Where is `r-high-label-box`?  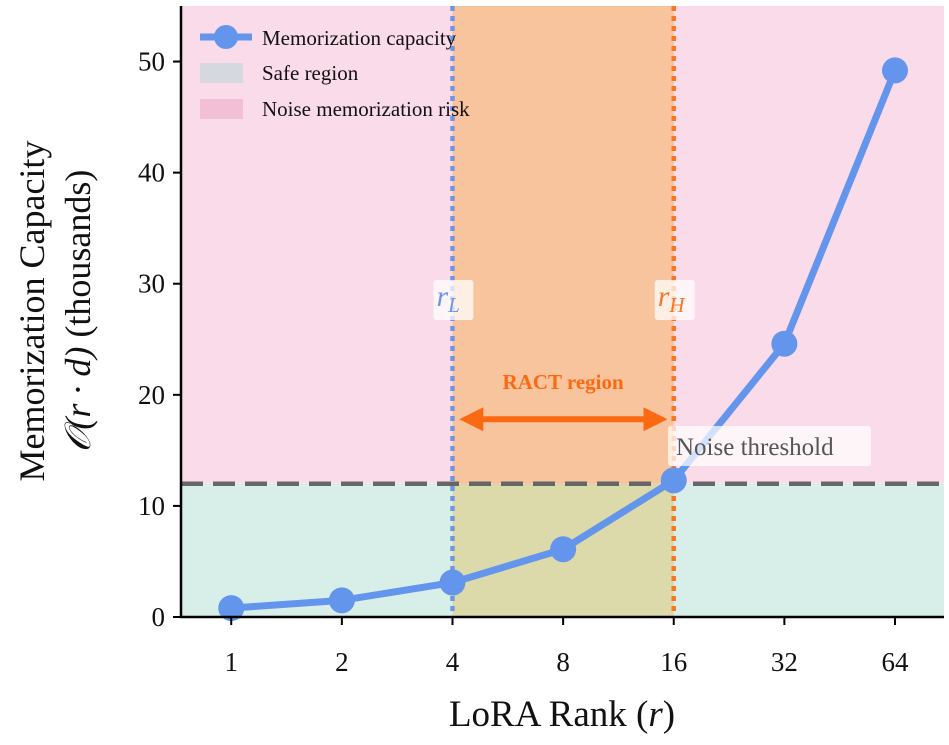
r-high-label-box is located at coordinates (674, 300).